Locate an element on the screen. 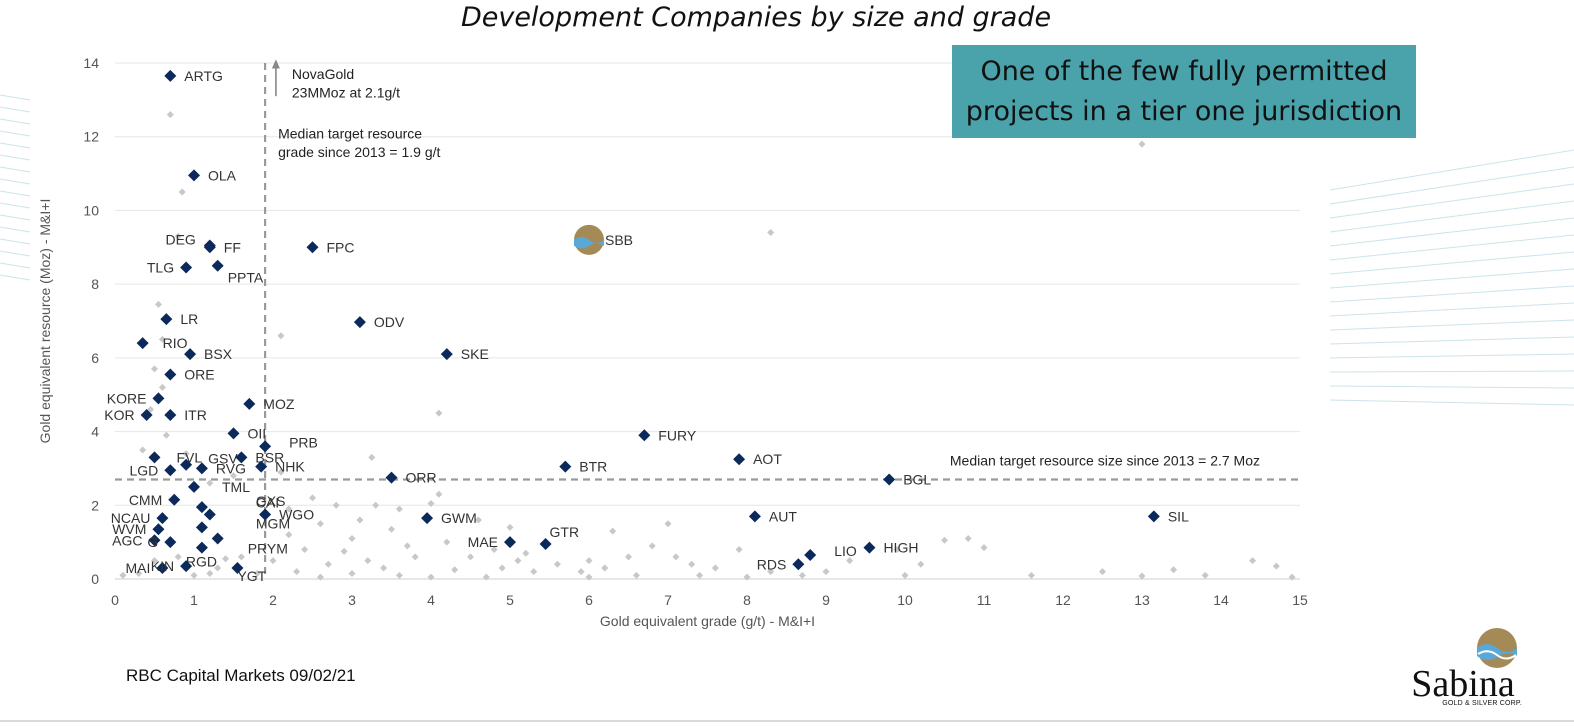 This screenshot has width=1574, height=726. x-tick-label: 10 is located at coordinates (905, 600).